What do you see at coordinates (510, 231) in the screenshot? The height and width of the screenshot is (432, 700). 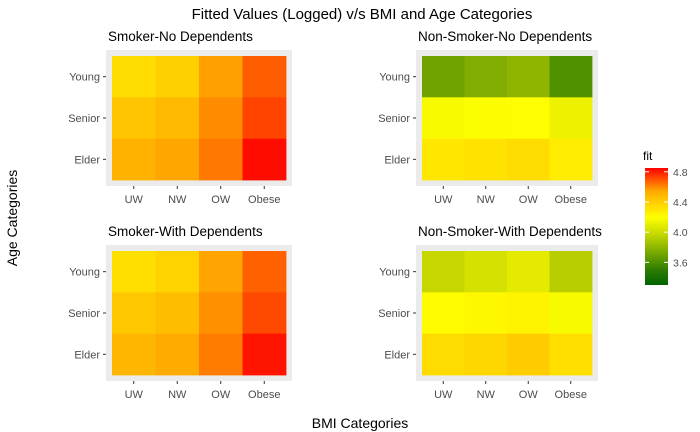 I see `facet-title: Non-Smoker-With Dependents` at bounding box center [510, 231].